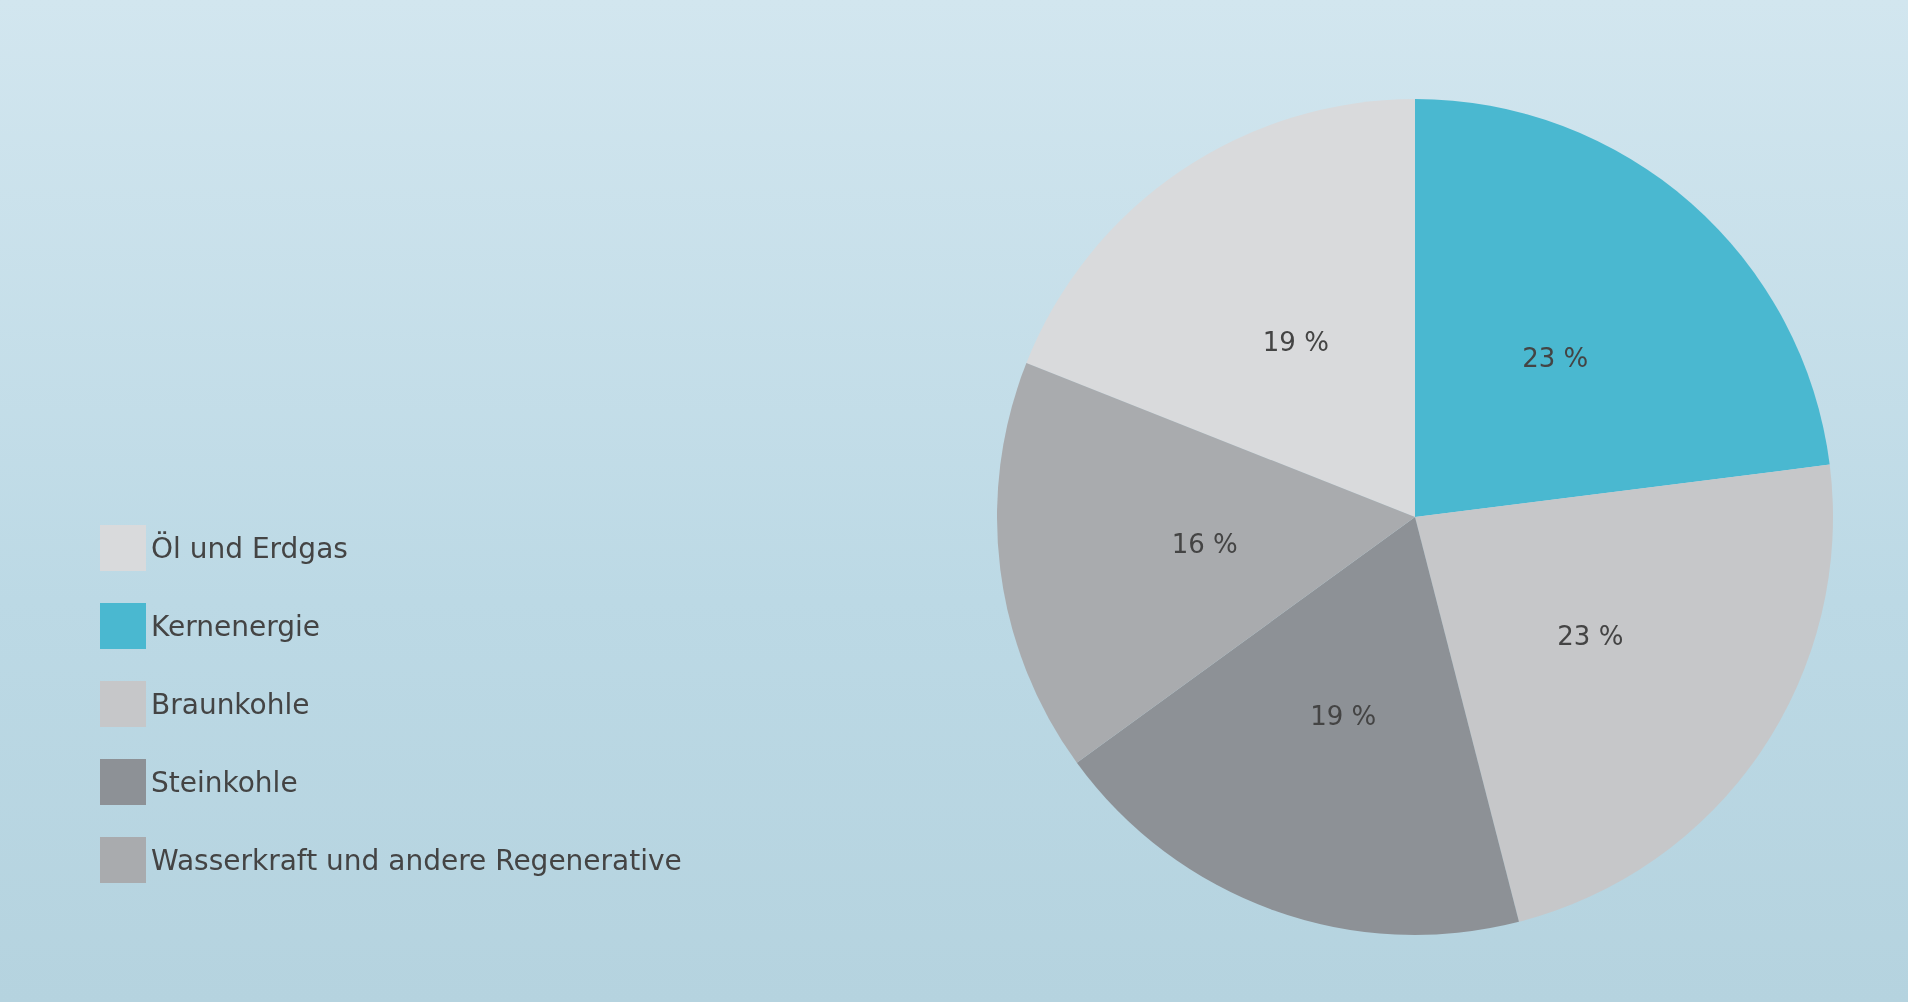 This screenshot has height=1002, width=1908. What do you see at coordinates (235, 626) in the screenshot?
I see `legend-label: Kernenergie` at bounding box center [235, 626].